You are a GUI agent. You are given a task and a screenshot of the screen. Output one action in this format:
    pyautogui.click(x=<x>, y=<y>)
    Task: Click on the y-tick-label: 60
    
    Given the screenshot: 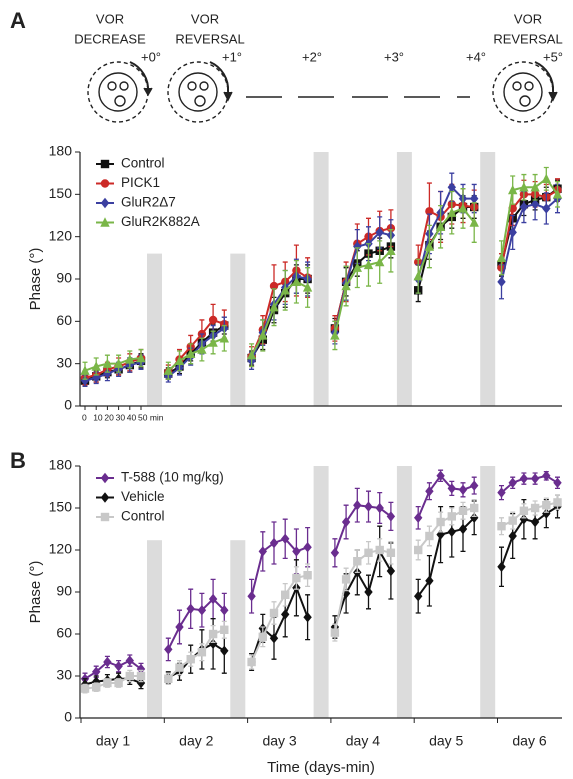 What is the action you would take?
    pyautogui.click(x=64, y=633)
    